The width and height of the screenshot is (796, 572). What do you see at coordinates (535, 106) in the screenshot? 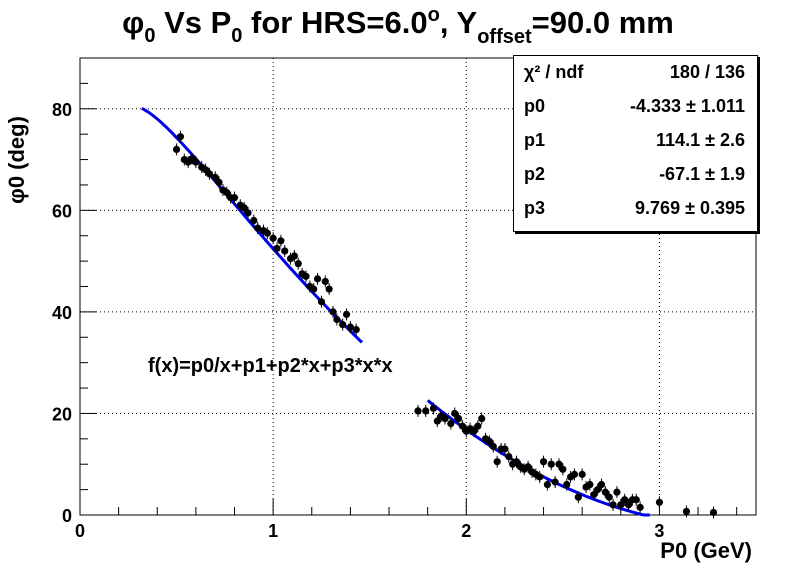
I see `stats-label: p0` at bounding box center [535, 106].